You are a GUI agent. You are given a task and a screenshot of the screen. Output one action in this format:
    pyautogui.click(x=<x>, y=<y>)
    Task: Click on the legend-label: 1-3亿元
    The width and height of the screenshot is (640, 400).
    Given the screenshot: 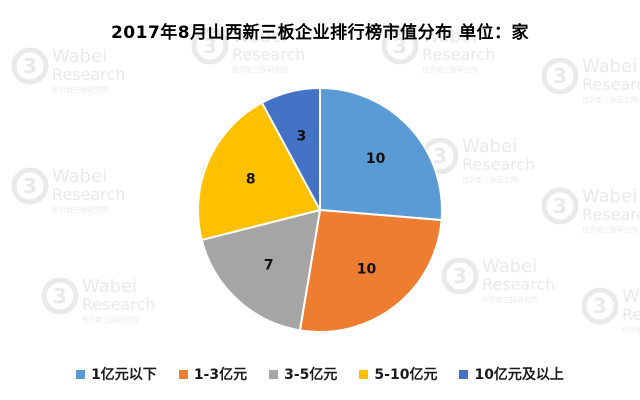 What is the action you would take?
    pyautogui.click(x=220, y=375)
    